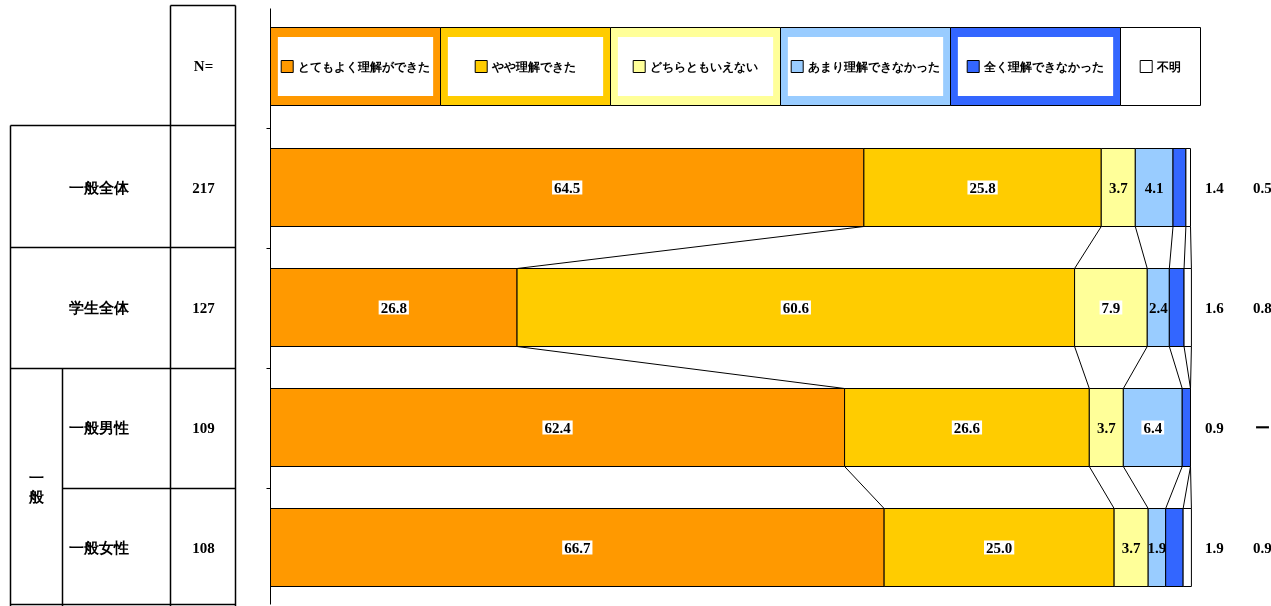 The image size is (1271, 606). What do you see at coordinates (533, 66) in the screenshot?
I see `legend-label: やや理解できた` at bounding box center [533, 66].